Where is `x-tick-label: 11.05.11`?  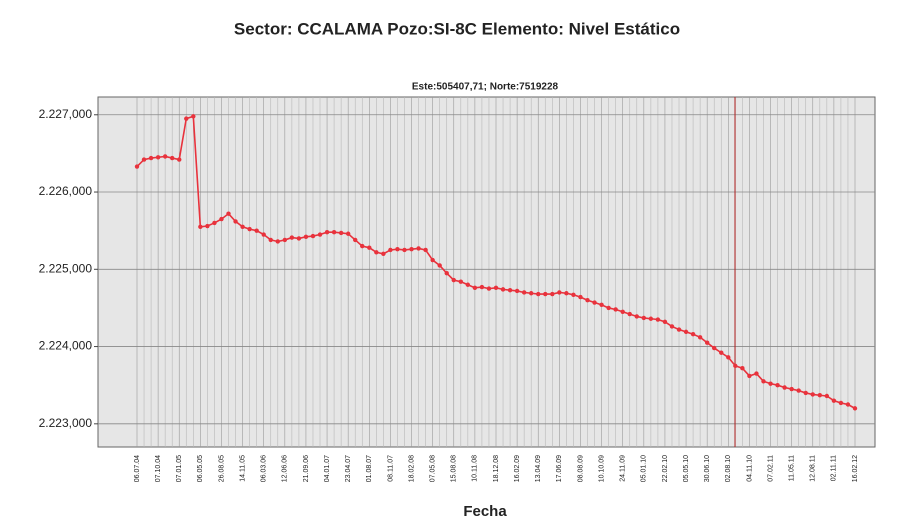 x-tick-label: 11.05.11 is located at coordinates (791, 468).